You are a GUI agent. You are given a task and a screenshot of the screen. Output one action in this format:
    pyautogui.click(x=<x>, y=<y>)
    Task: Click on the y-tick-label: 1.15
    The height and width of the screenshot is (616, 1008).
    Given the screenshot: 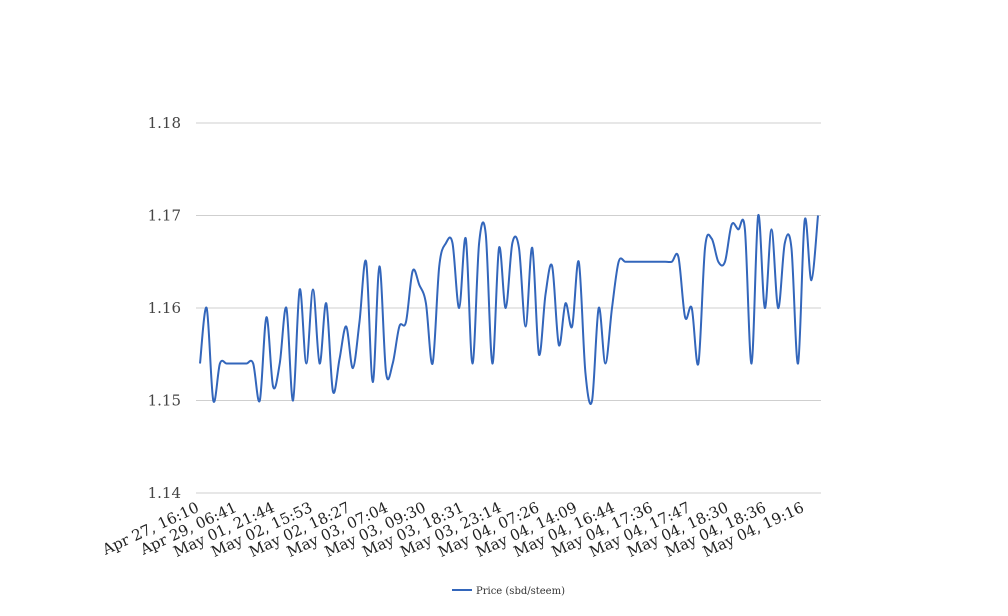 What is the action you would take?
    pyautogui.click(x=164, y=401)
    